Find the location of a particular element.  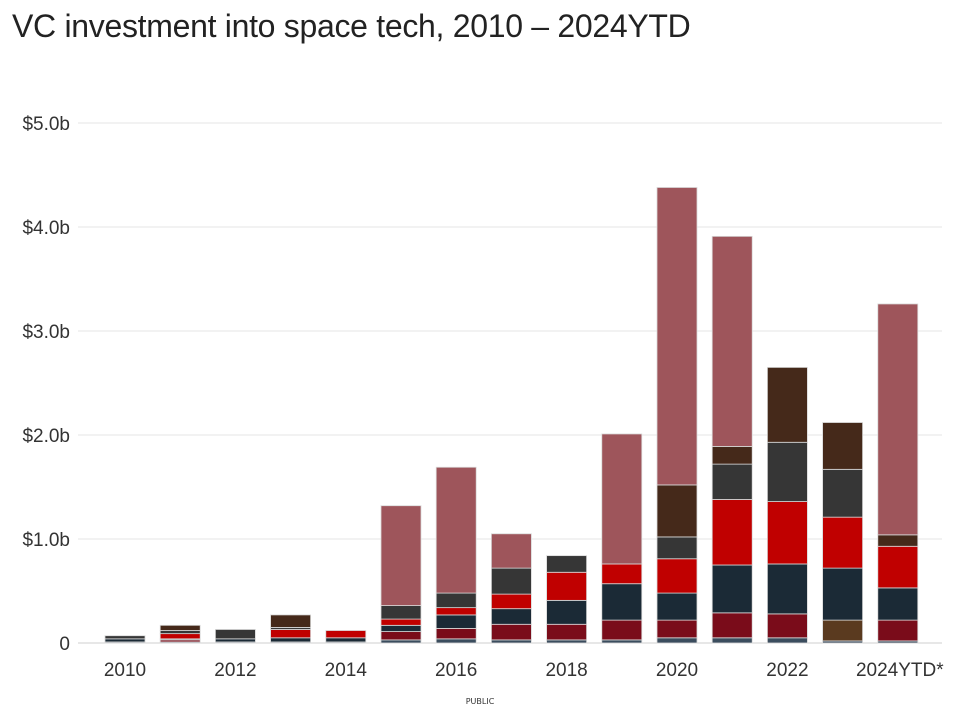

x-tick-label: 2024YTD* is located at coordinates (900, 670).